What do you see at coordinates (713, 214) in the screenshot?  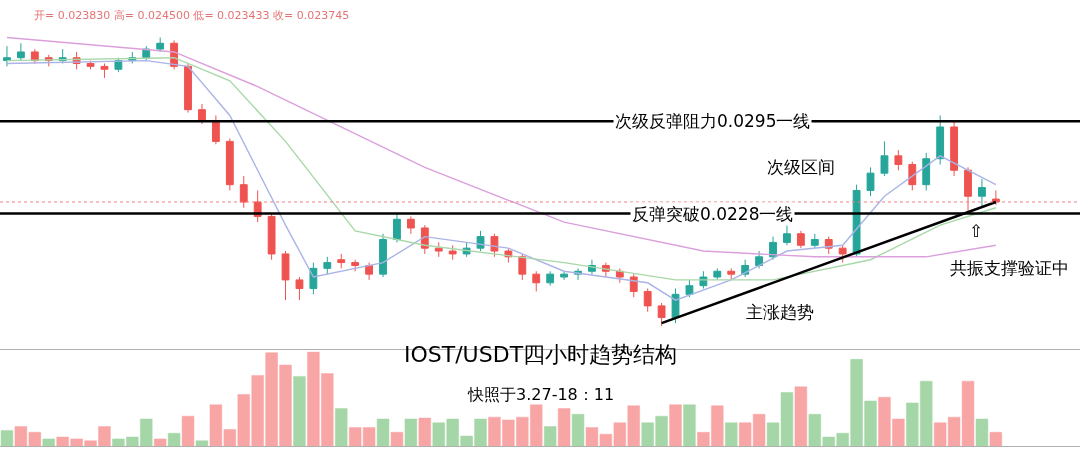 I see `ref-line-label: 反弹突破0.0228一线` at bounding box center [713, 214].